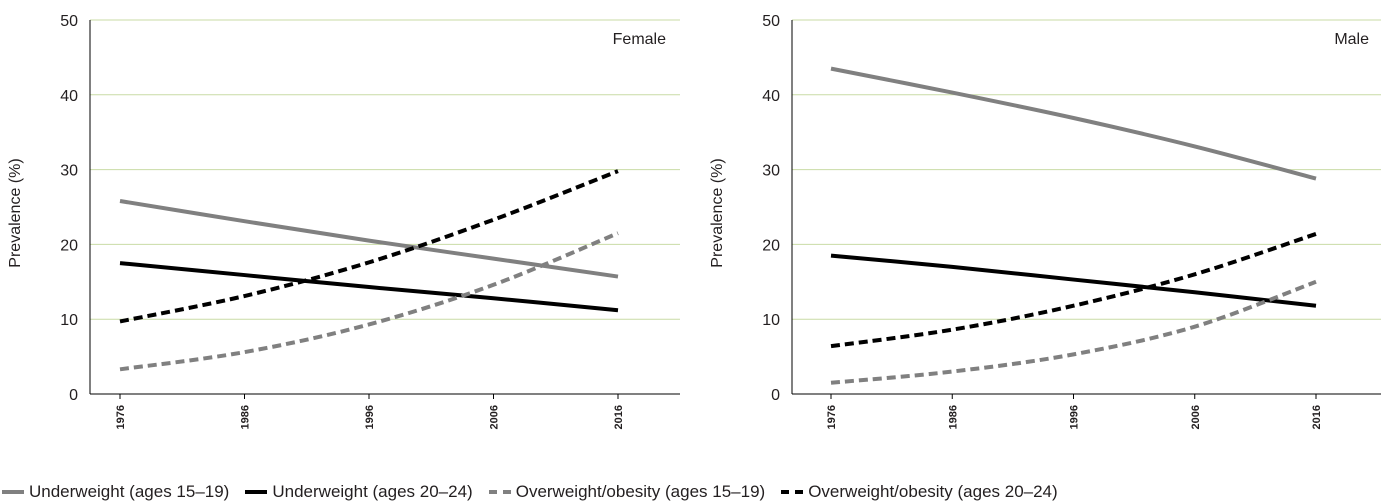 The image size is (1381, 504). Describe the element at coordinates (933, 491) in the screenshot. I see `legend-label: Overweight/obesity (ages 20–24)` at that location.